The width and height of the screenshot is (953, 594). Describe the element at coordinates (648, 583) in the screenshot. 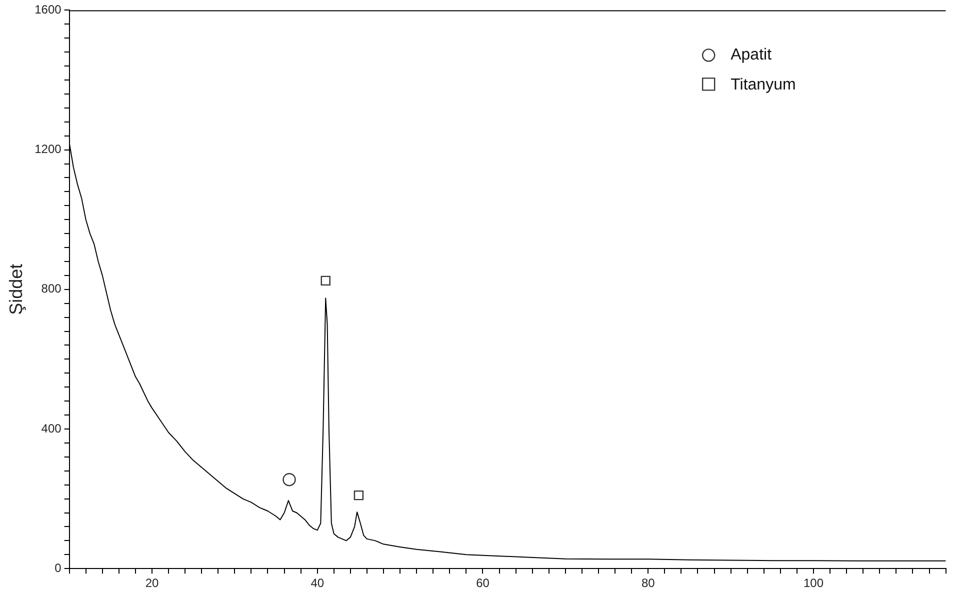

I see `x-tick-label: 80` at that location.